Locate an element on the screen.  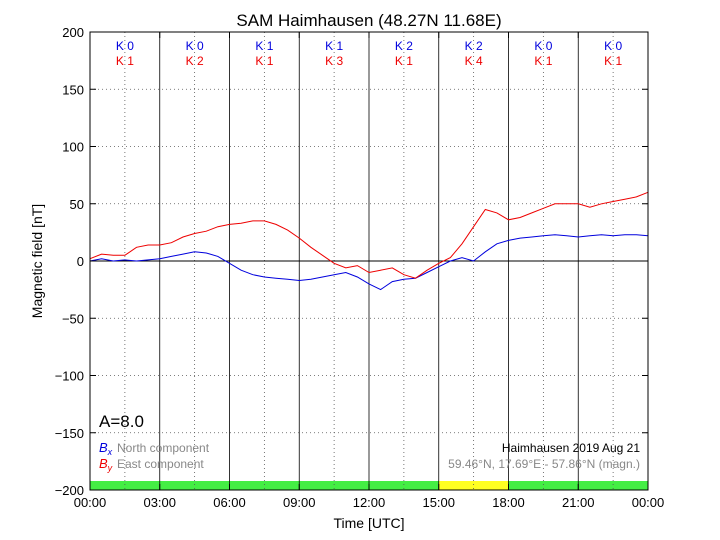
legend-bx-letter: B is located at coordinates (103, 447).